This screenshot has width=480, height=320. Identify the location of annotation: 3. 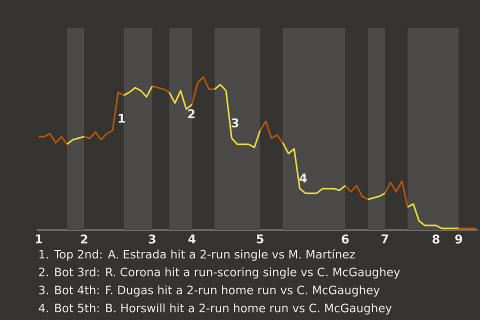
(235, 123).